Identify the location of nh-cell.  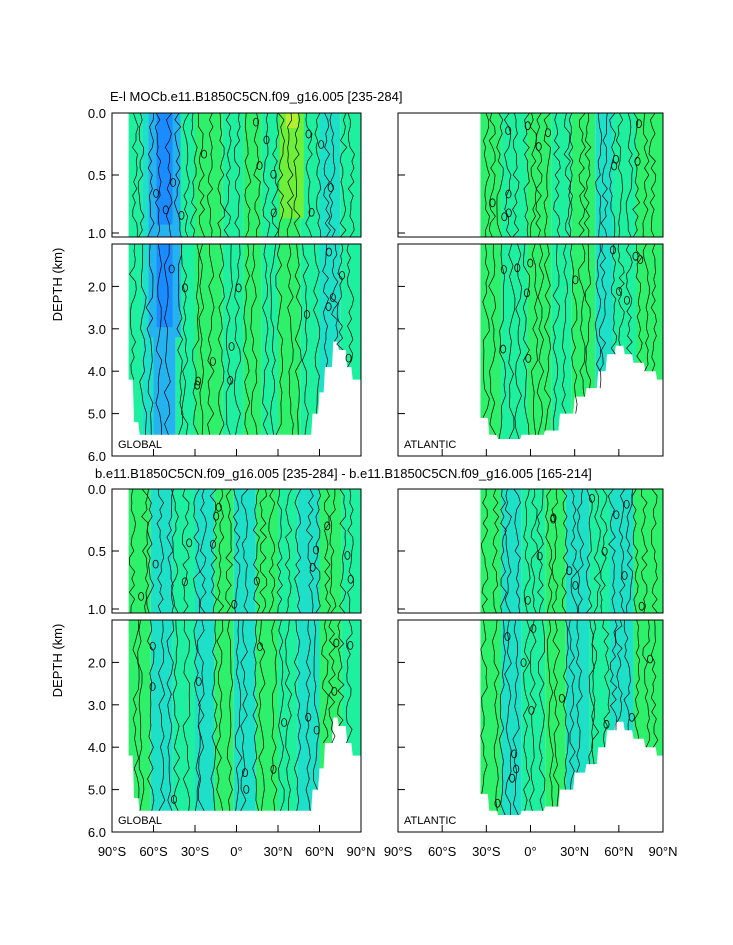
(291, 166).